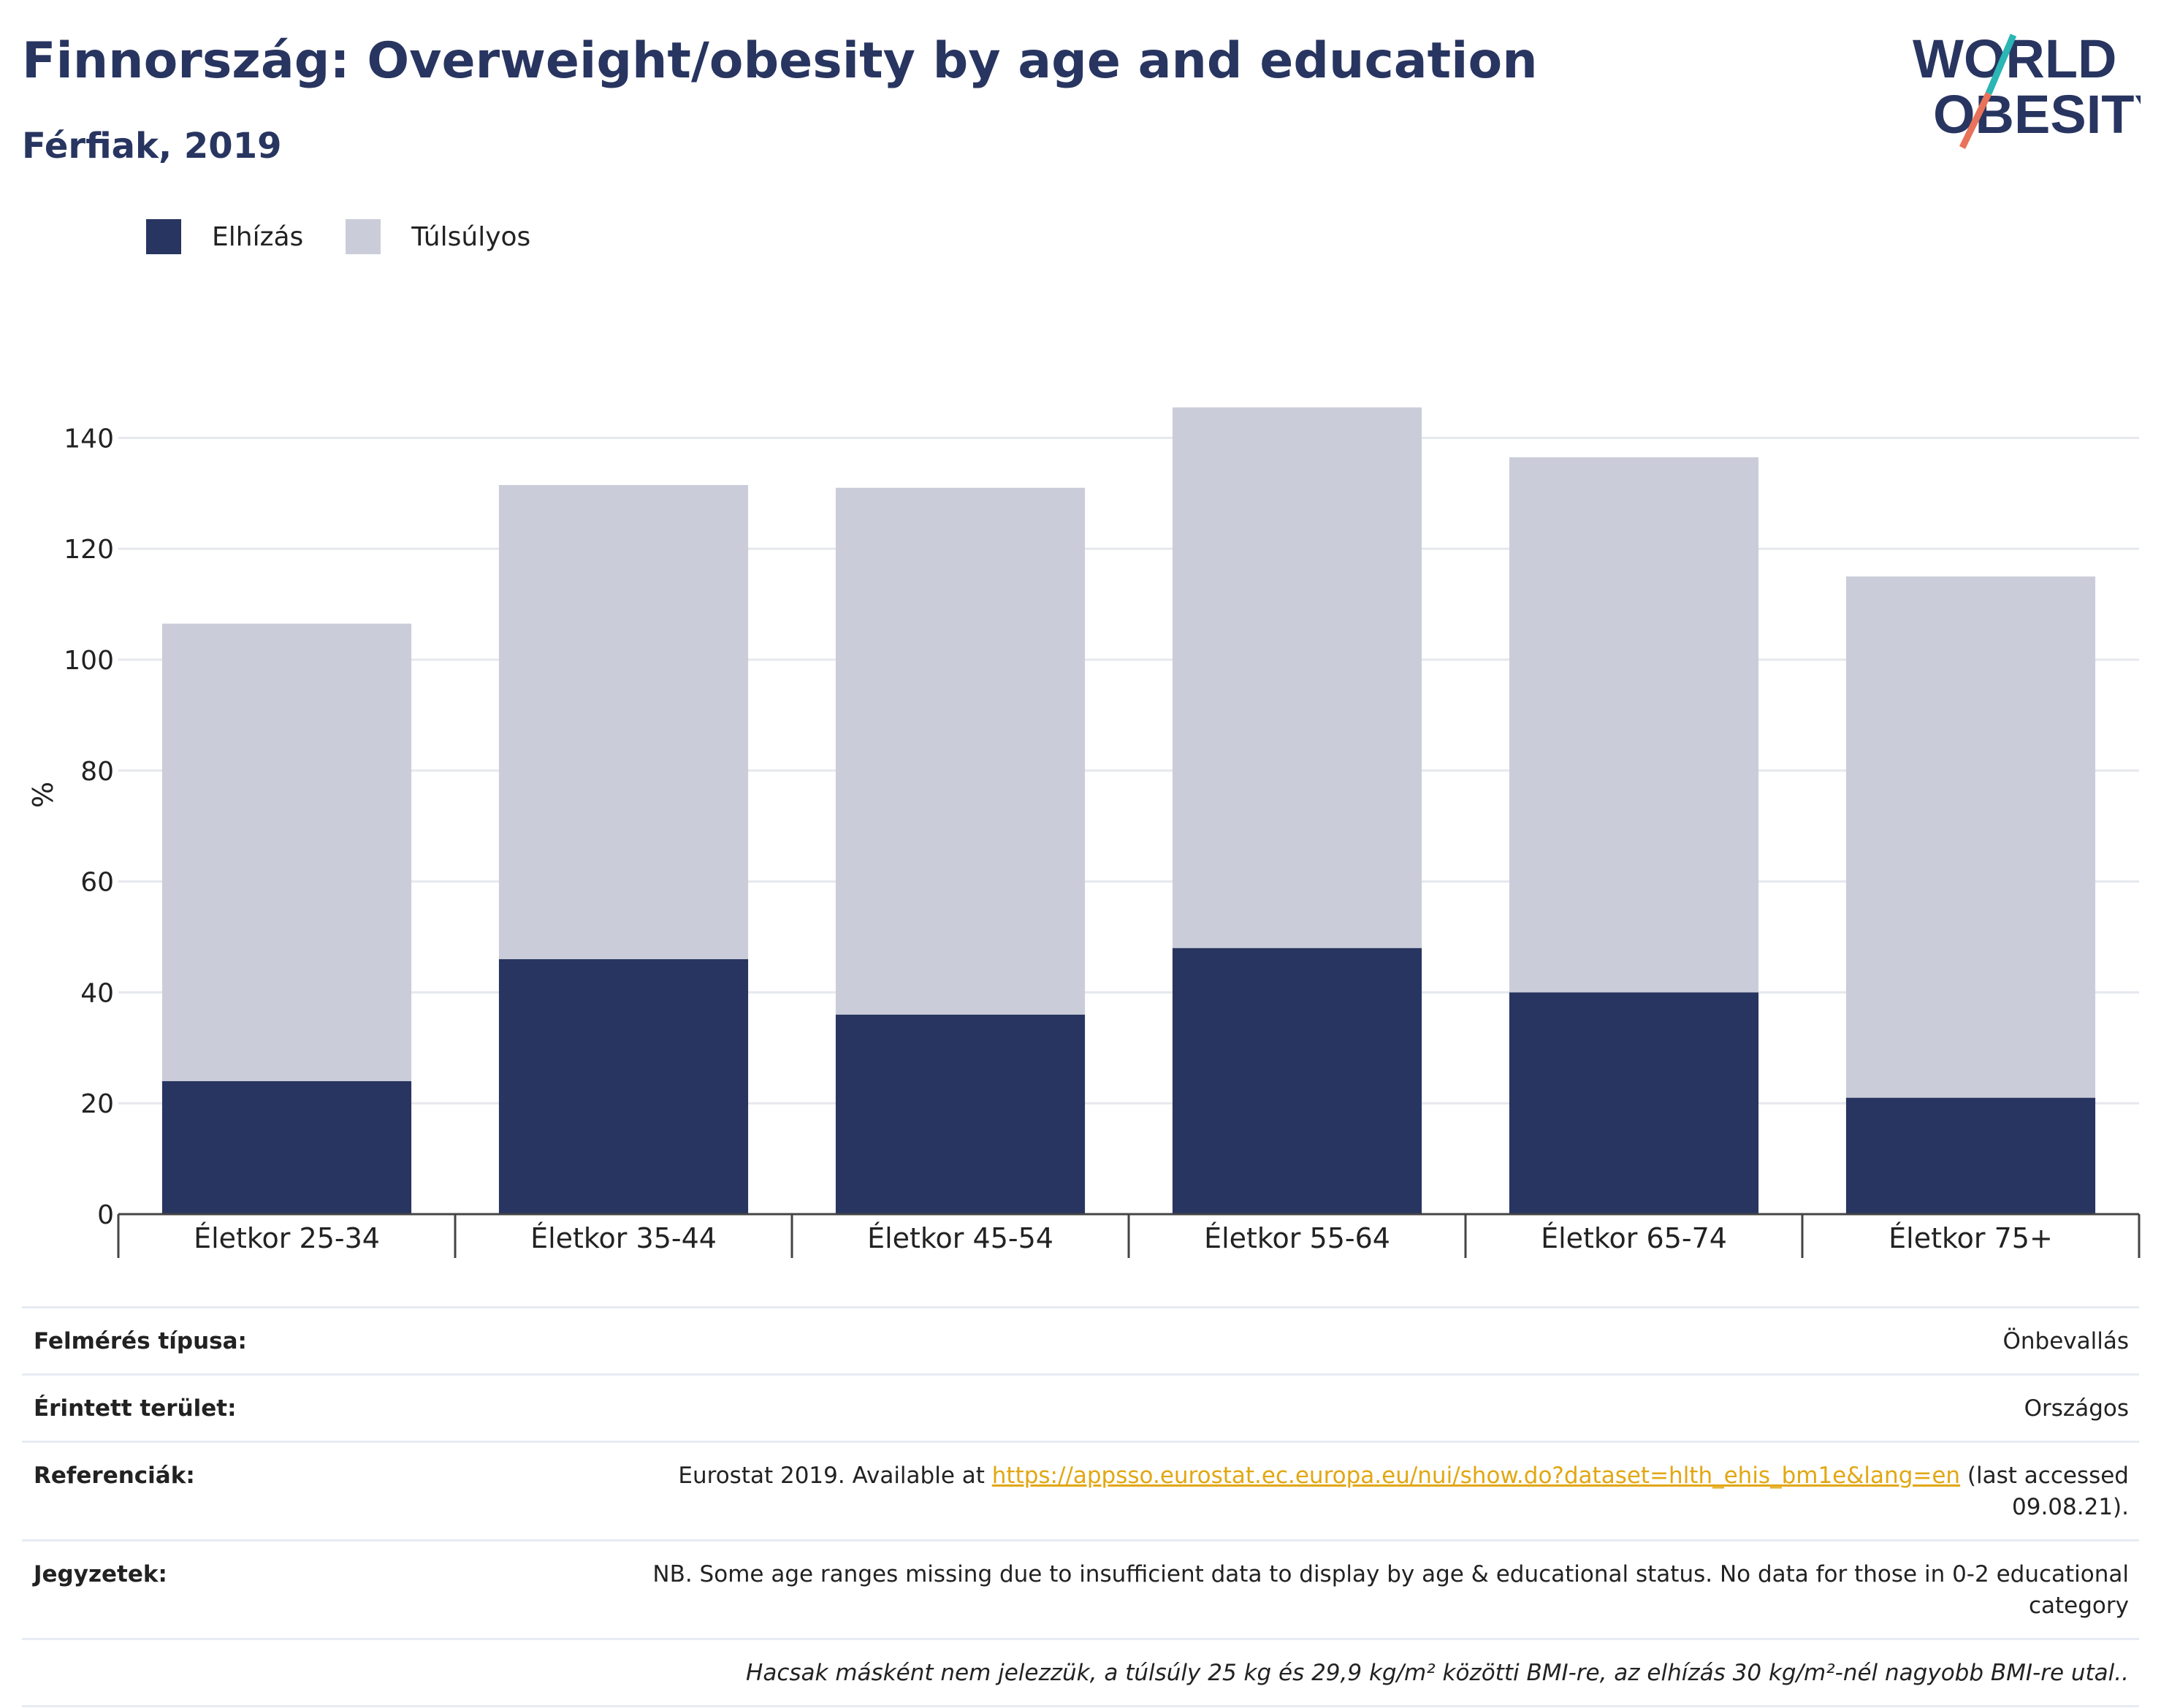 The image size is (2161, 1708). I want to click on x-tick-label: Életkor 55-64, so click(1297, 1238).